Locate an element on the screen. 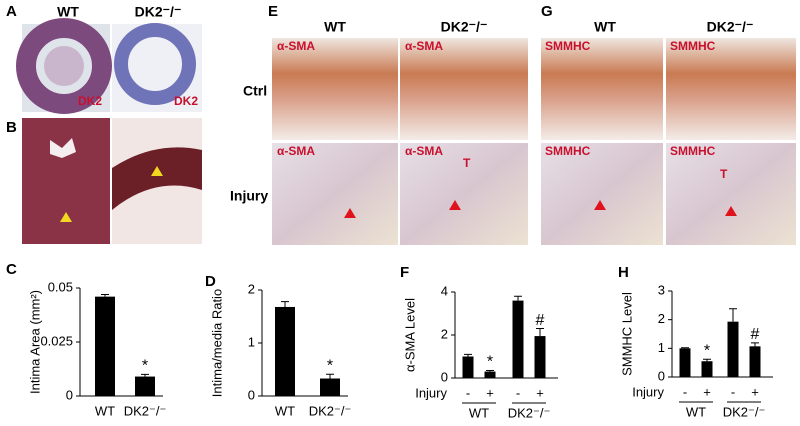 The height and width of the screenshot is (426, 800). y-tick-label: 3 is located at coordinates (661, 289).